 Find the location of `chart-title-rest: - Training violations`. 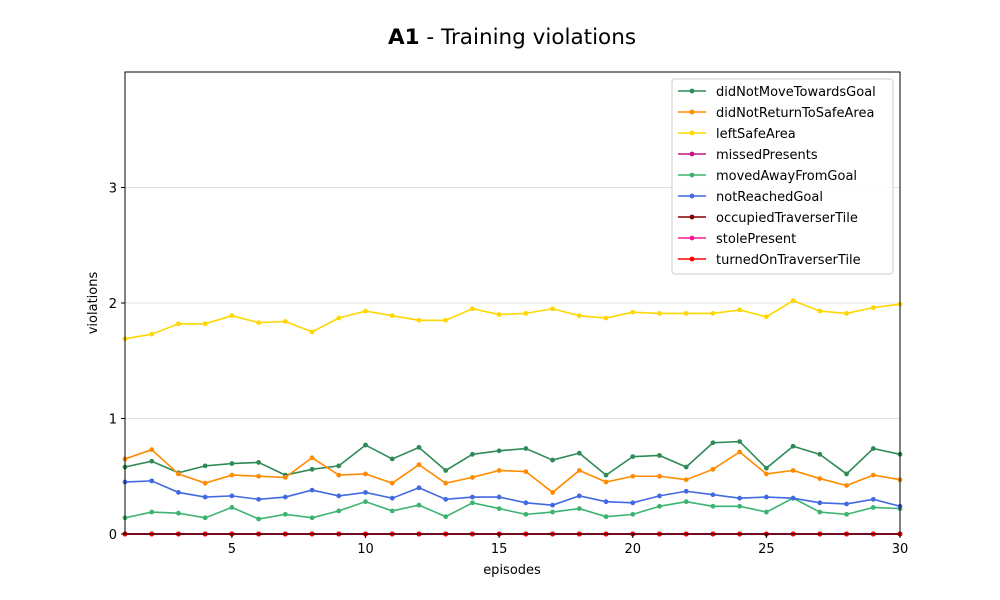

chart-title-rest: - Training violations is located at coordinates (528, 37).